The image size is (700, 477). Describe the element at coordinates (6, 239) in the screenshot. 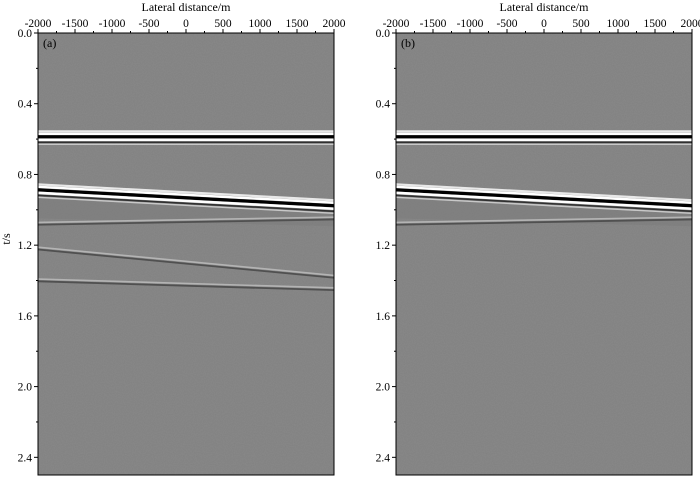

I see `y-axis-title: t/s` at that location.